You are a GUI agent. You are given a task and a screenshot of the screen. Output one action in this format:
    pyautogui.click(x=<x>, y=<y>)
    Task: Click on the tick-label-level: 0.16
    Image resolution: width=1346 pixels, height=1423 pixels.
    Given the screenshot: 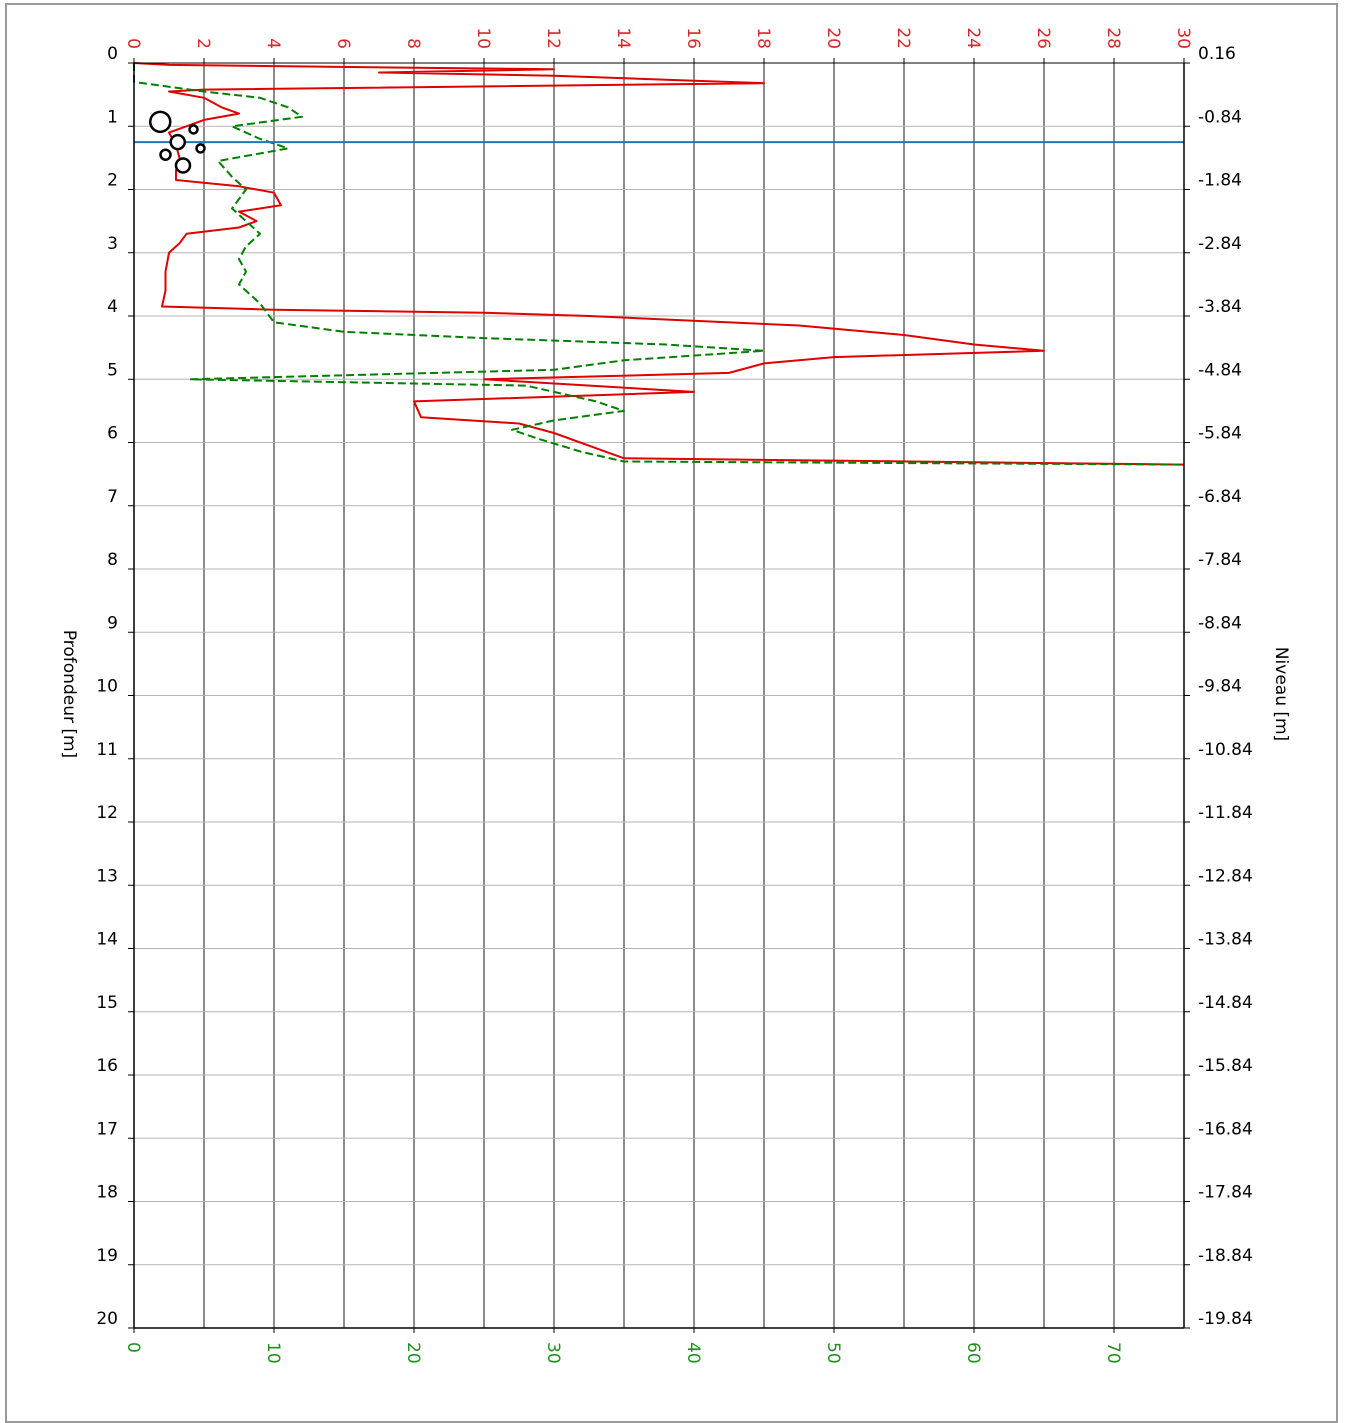 What is the action you would take?
    pyautogui.click(x=1217, y=54)
    